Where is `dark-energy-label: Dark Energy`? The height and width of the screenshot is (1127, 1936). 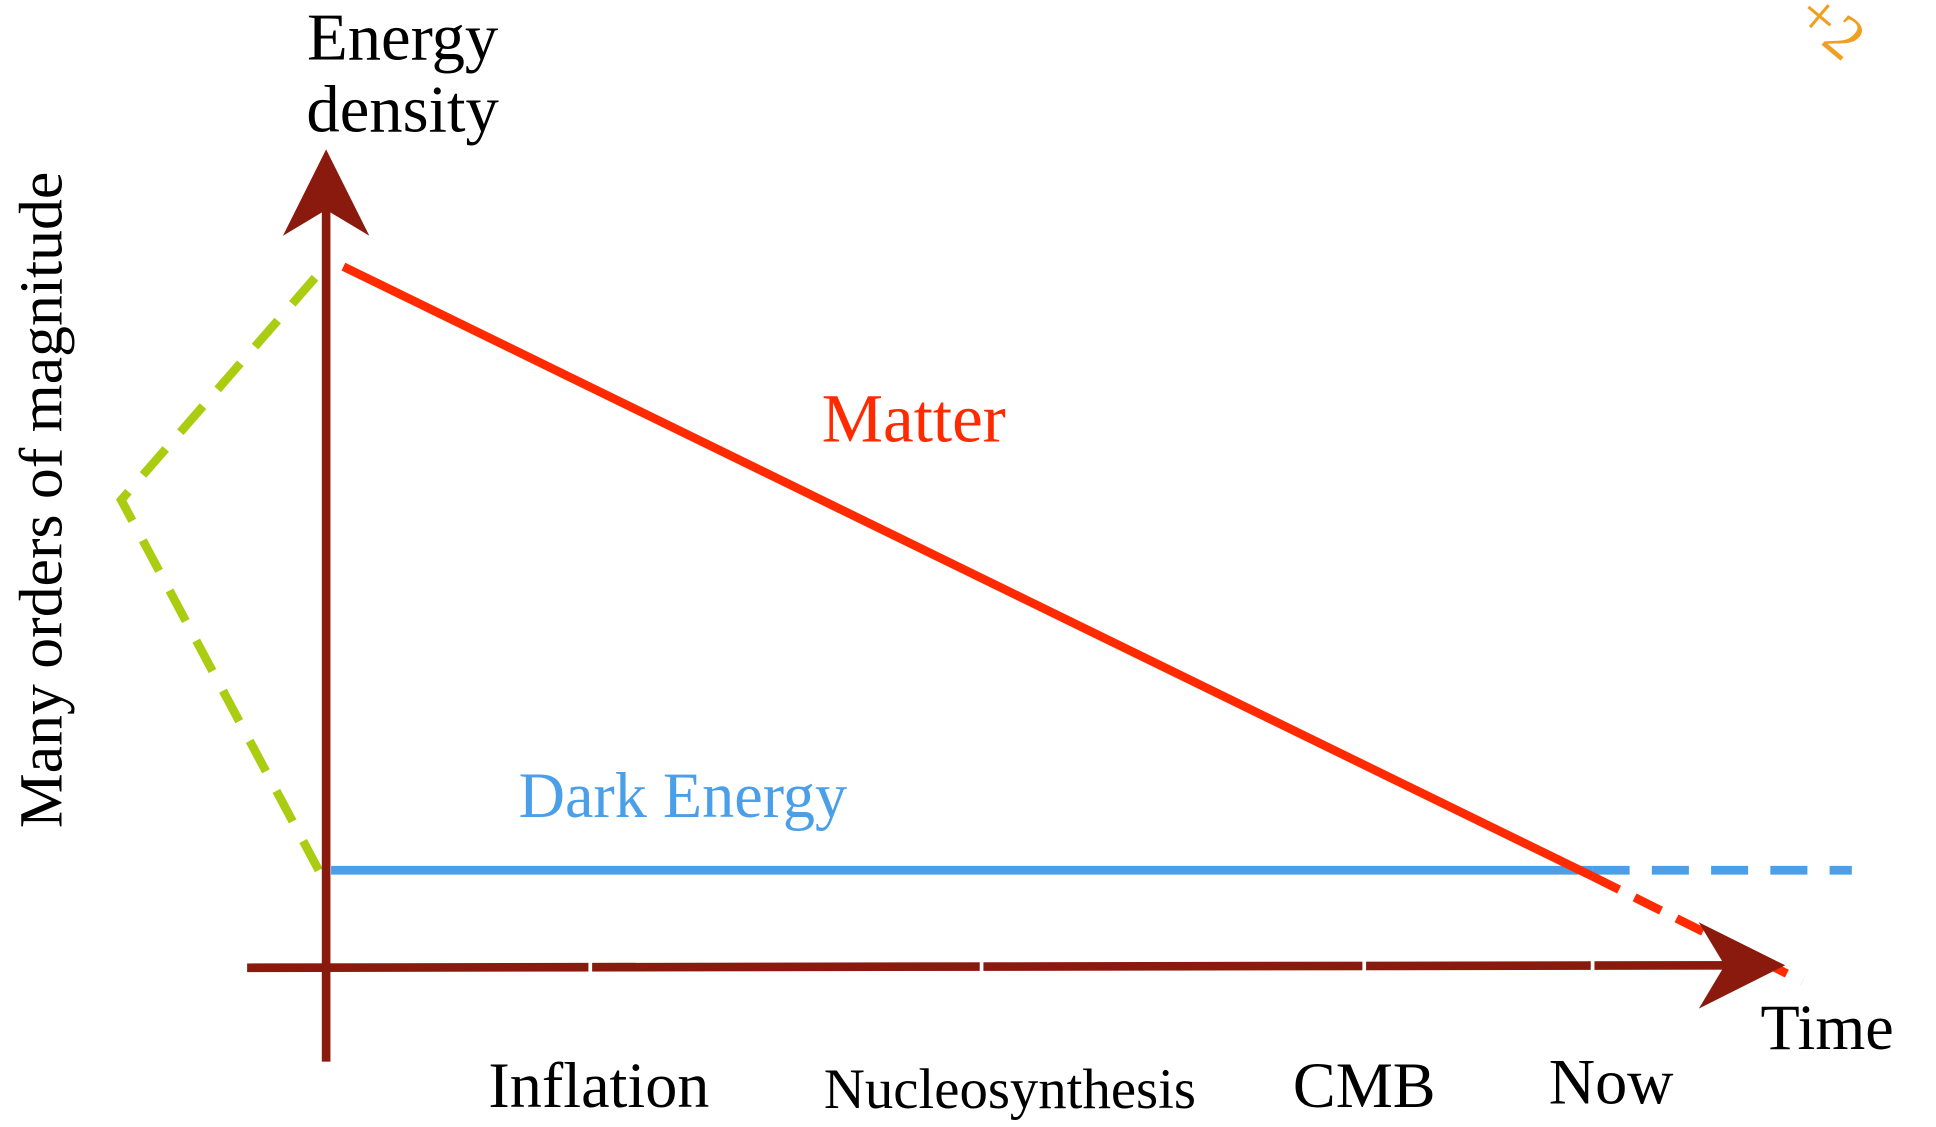 dark-energy-label: Dark Energy is located at coordinates (683, 795).